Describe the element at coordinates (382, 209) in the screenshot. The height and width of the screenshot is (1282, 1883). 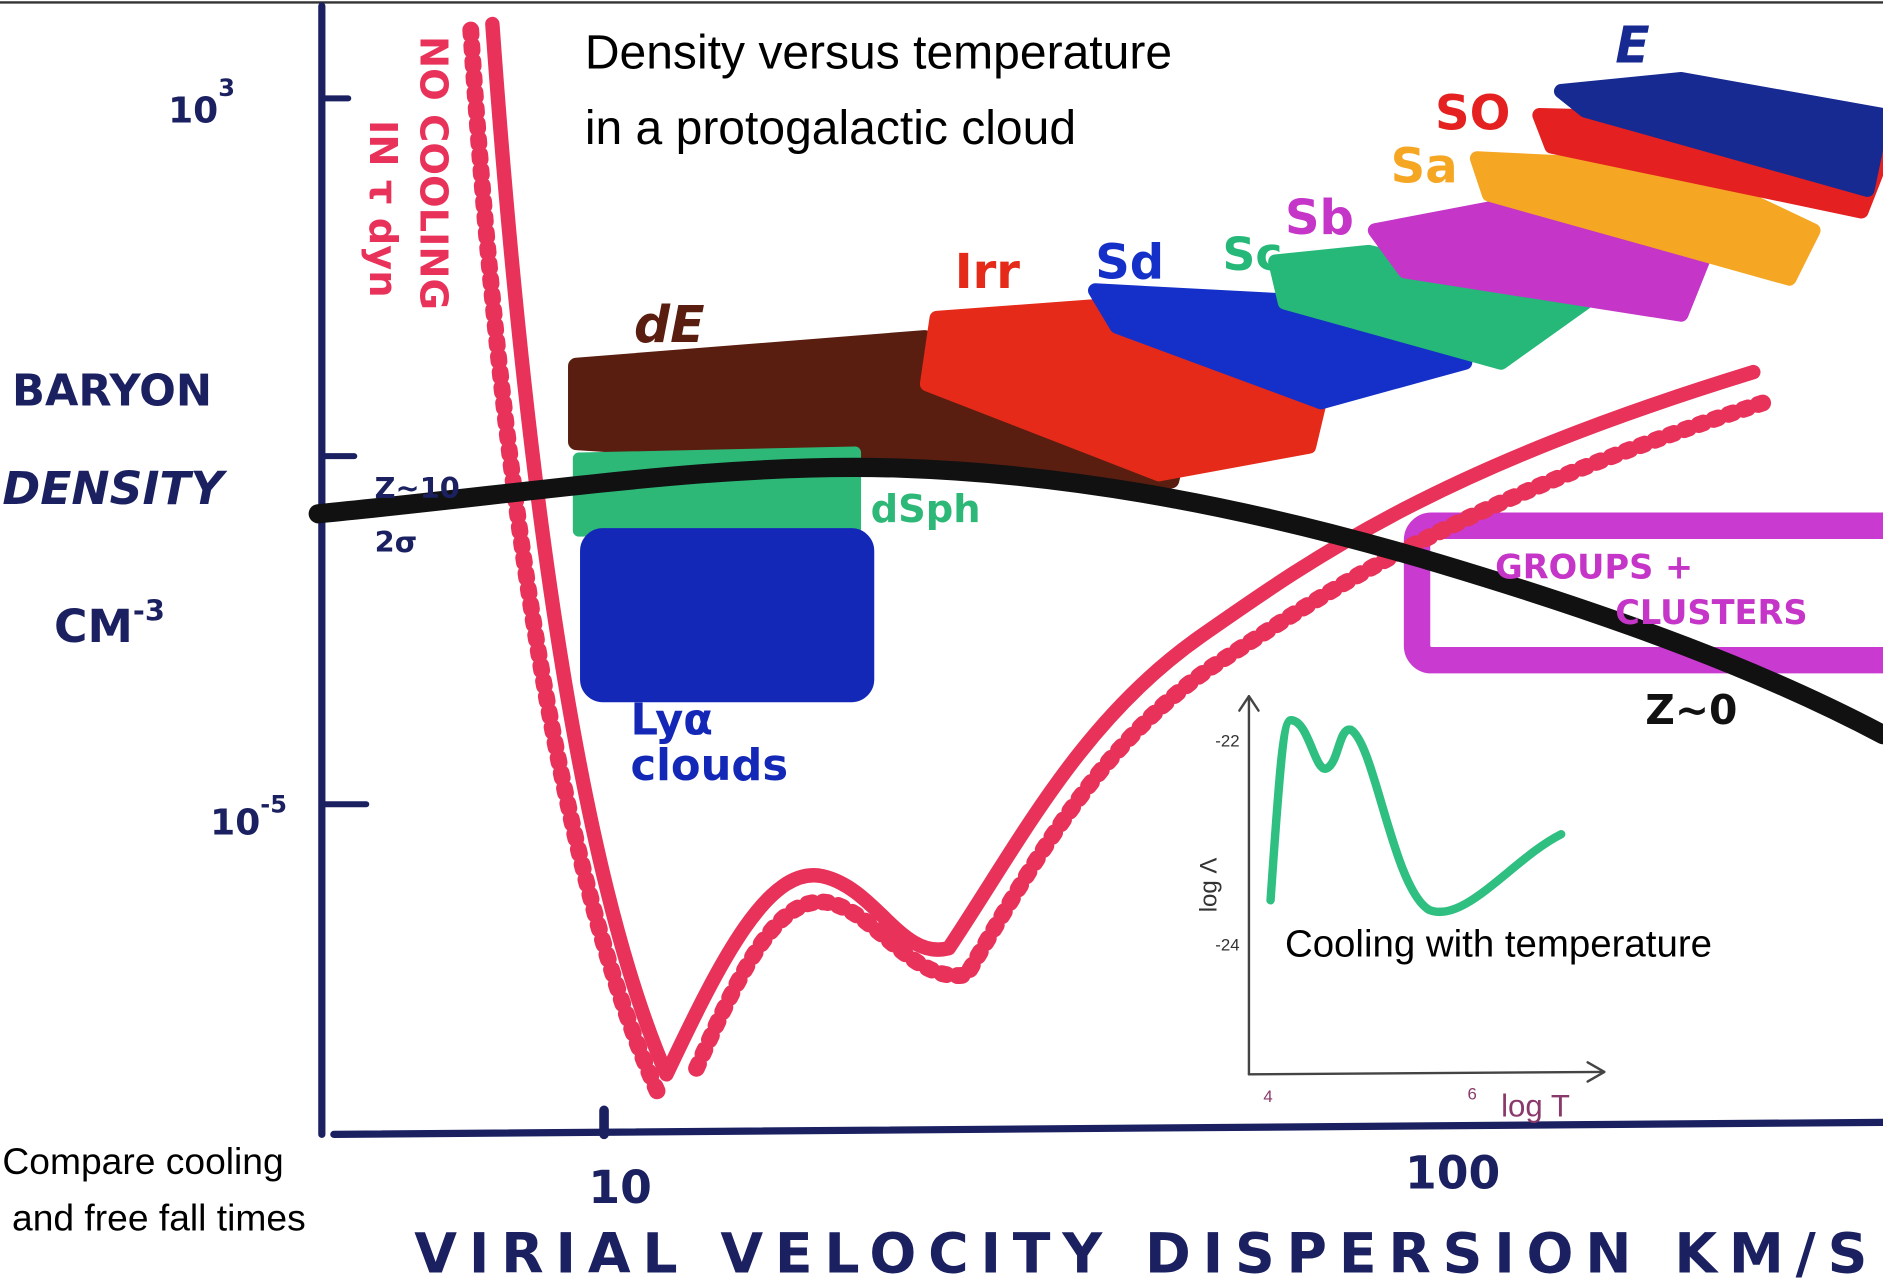
I see `no-cooling-label: IN τ dyn` at that location.